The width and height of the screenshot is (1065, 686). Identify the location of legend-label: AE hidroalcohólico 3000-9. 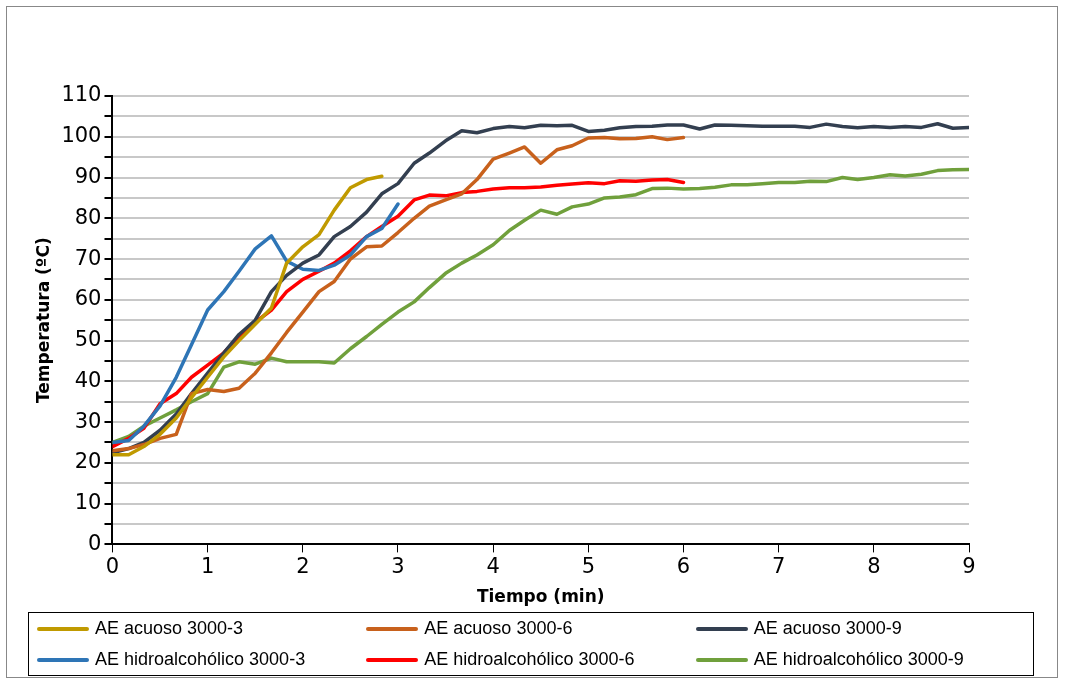
(858, 659).